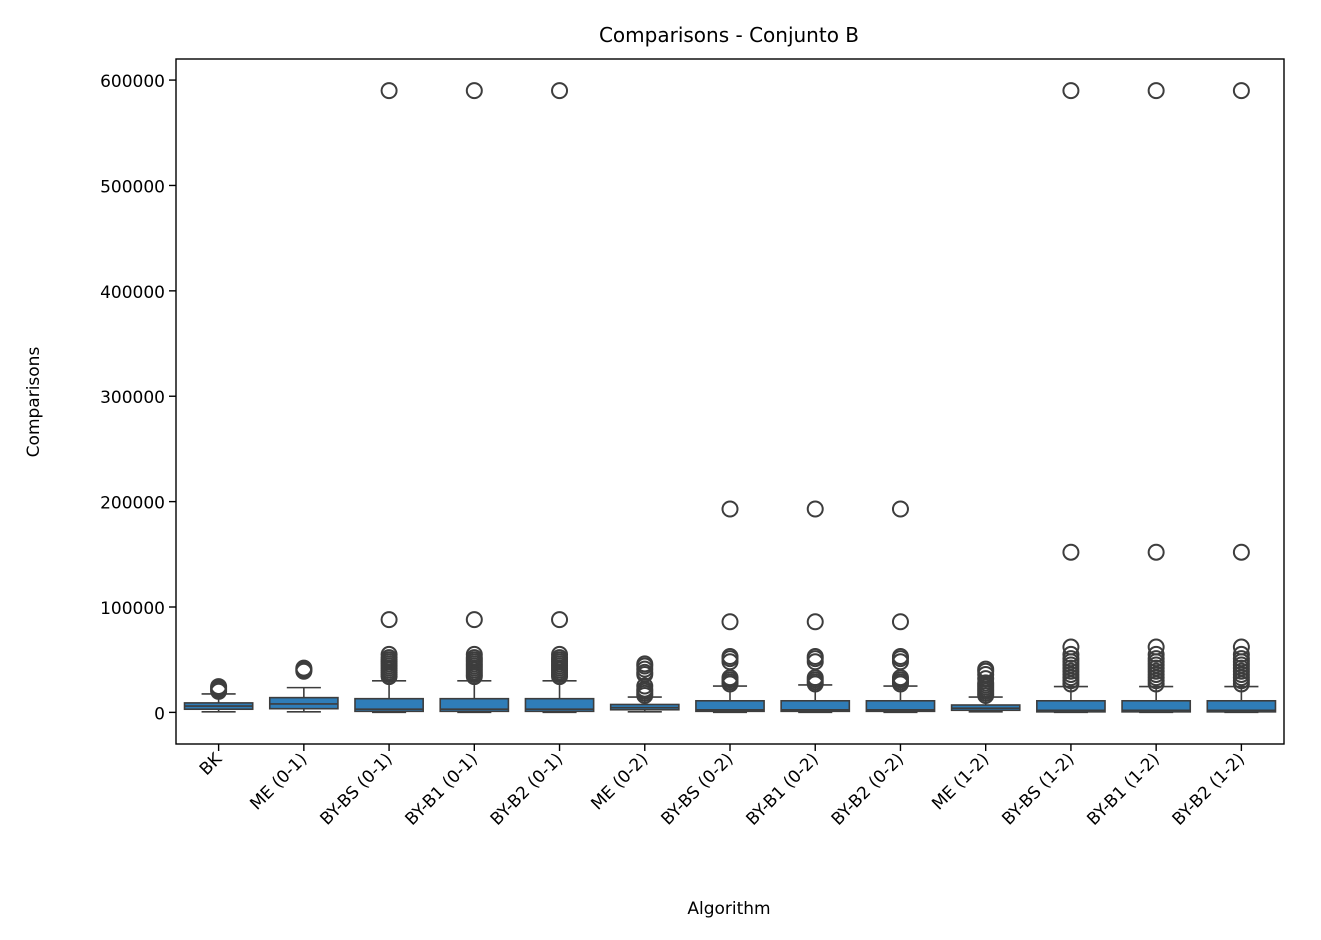 This screenshot has width=1321, height=940. Describe the element at coordinates (728, 909) in the screenshot. I see `x-axis-label: Algorithm` at that location.